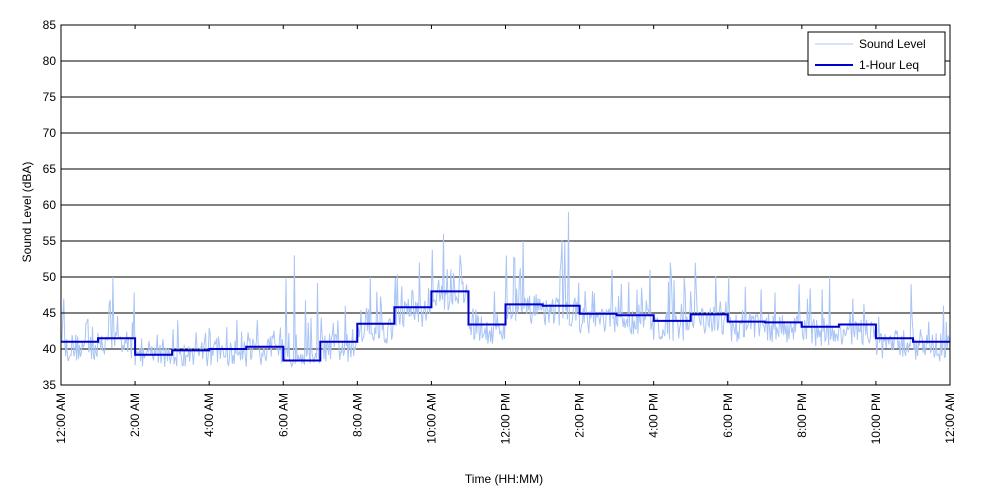 The width and height of the screenshot is (1000, 500). I want to click on leq-step-line, so click(505, 326).